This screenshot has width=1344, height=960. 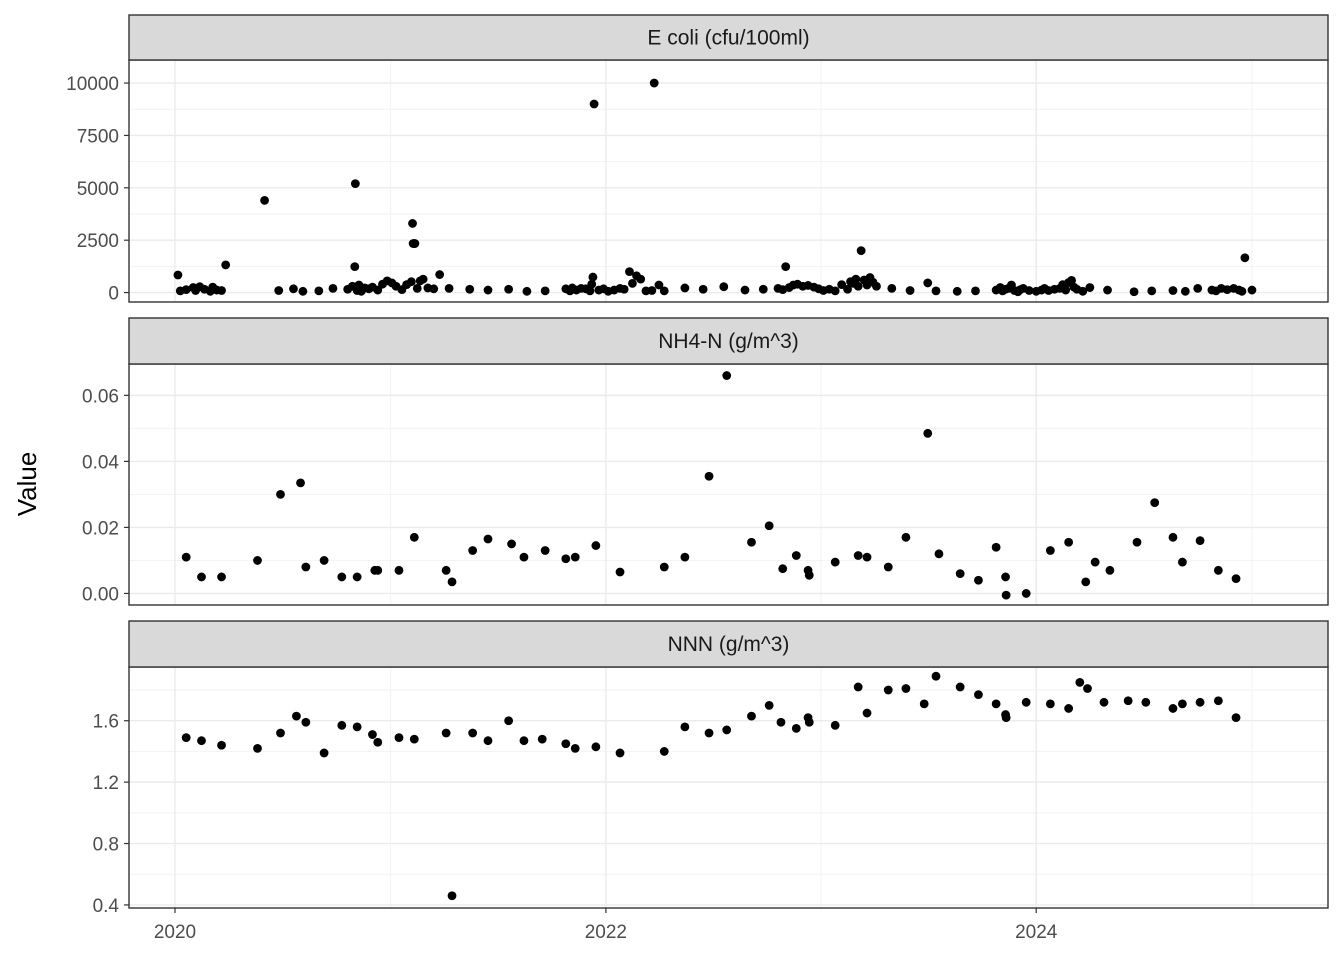 I want to click on y-tick-label: 2500, so click(x=98, y=241).